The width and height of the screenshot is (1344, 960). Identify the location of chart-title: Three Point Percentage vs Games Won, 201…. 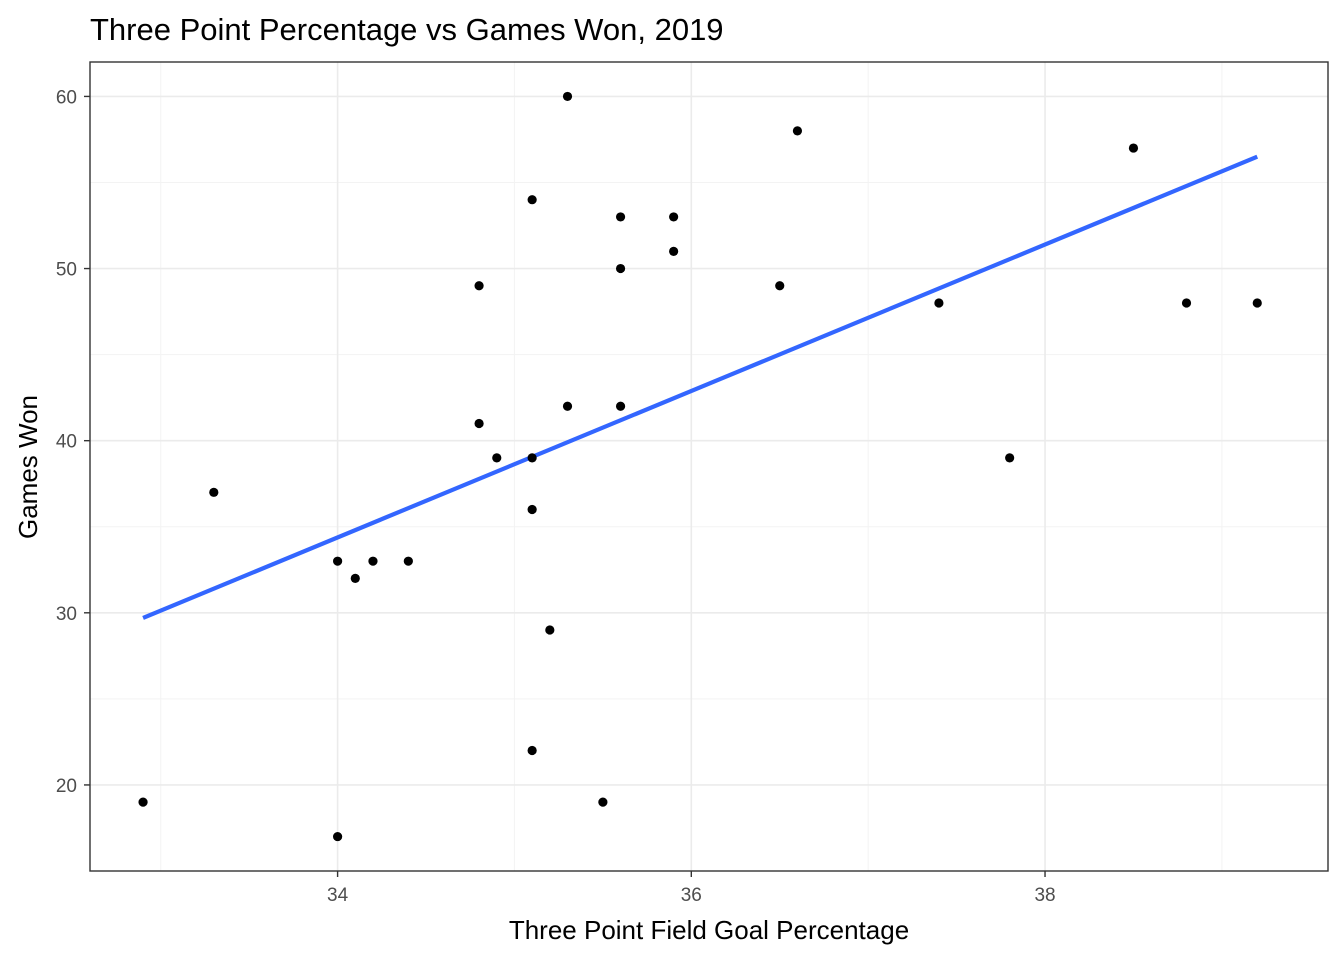
(407, 29).